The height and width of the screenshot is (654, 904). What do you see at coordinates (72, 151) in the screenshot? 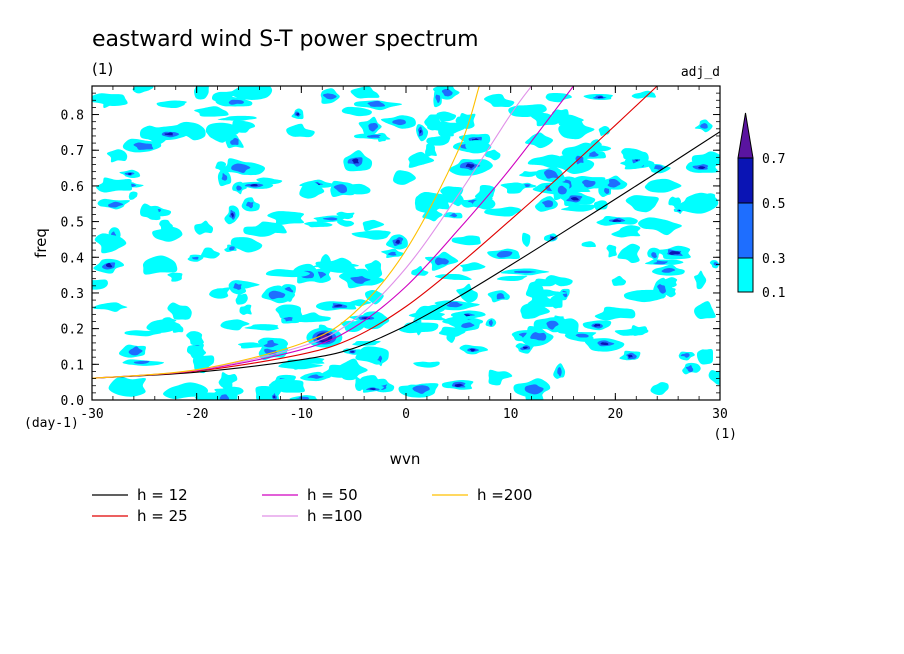
I see `y-tick-label: 0.7` at bounding box center [72, 151].